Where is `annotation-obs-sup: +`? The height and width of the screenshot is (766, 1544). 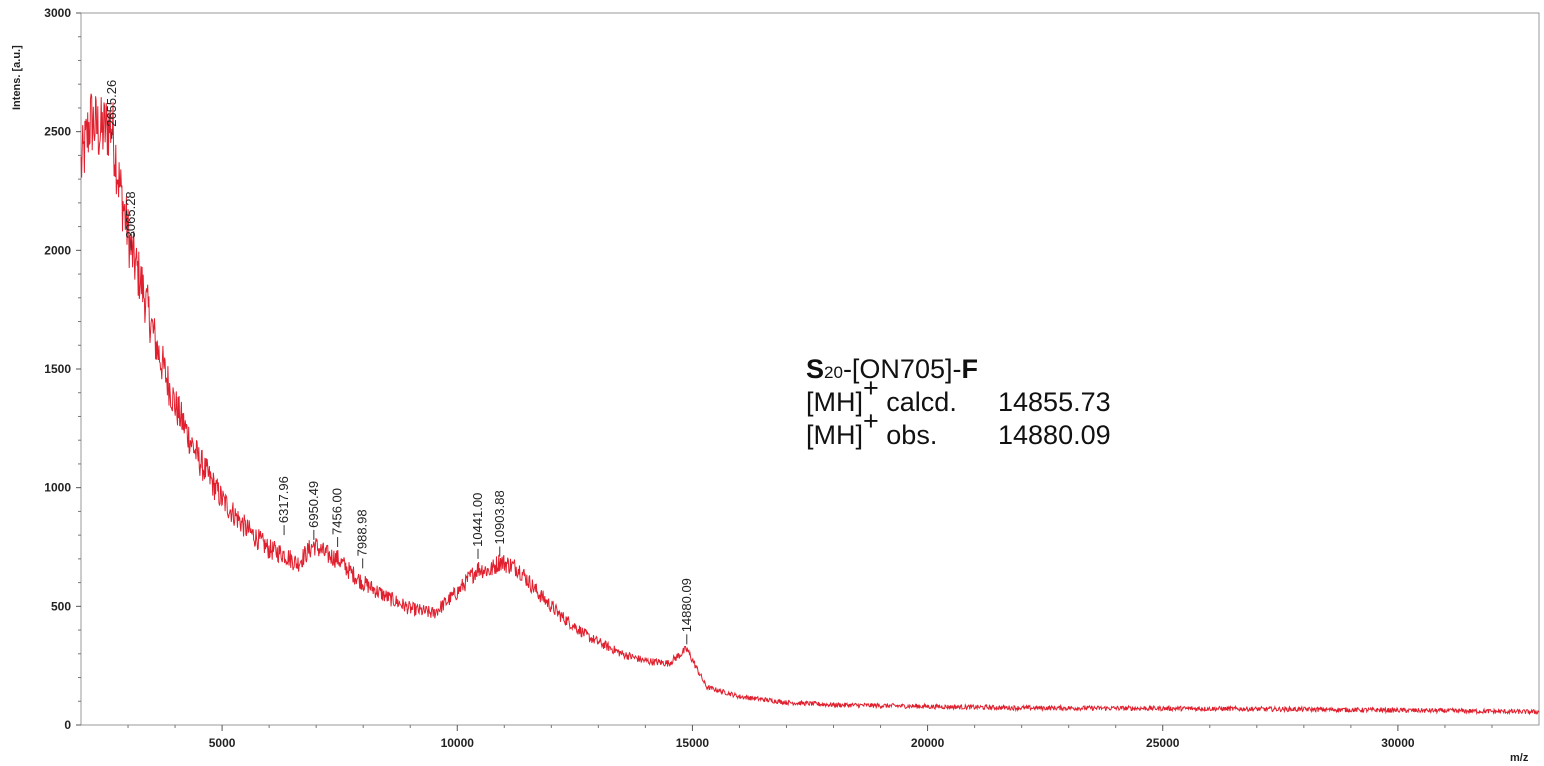
annotation-obs-sup: + is located at coordinates (871, 421).